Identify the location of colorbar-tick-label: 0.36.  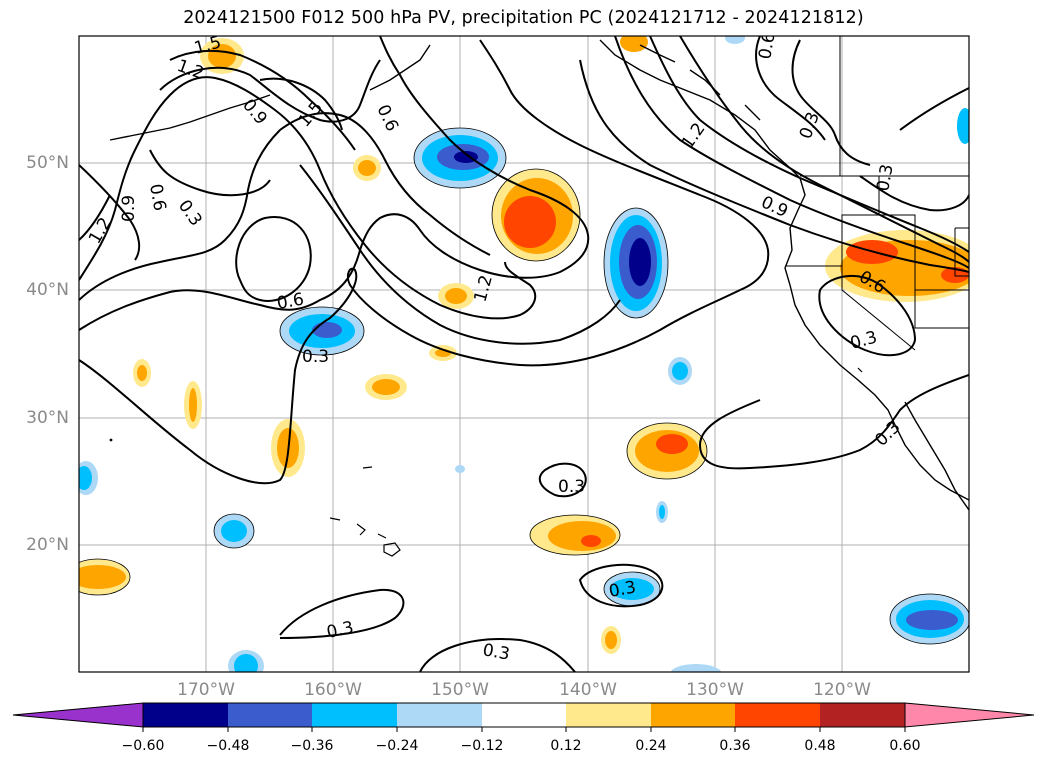
(735, 746).